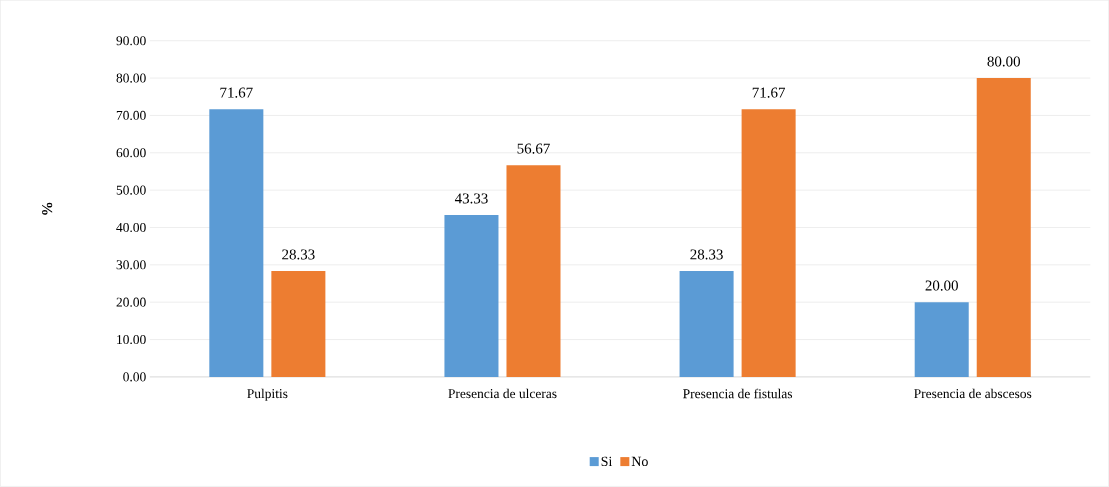 This screenshot has width=1109, height=487. What do you see at coordinates (131, 340) in the screenshot?
I see `y-tick-label: 10.00` at bounding box center [131, 340].